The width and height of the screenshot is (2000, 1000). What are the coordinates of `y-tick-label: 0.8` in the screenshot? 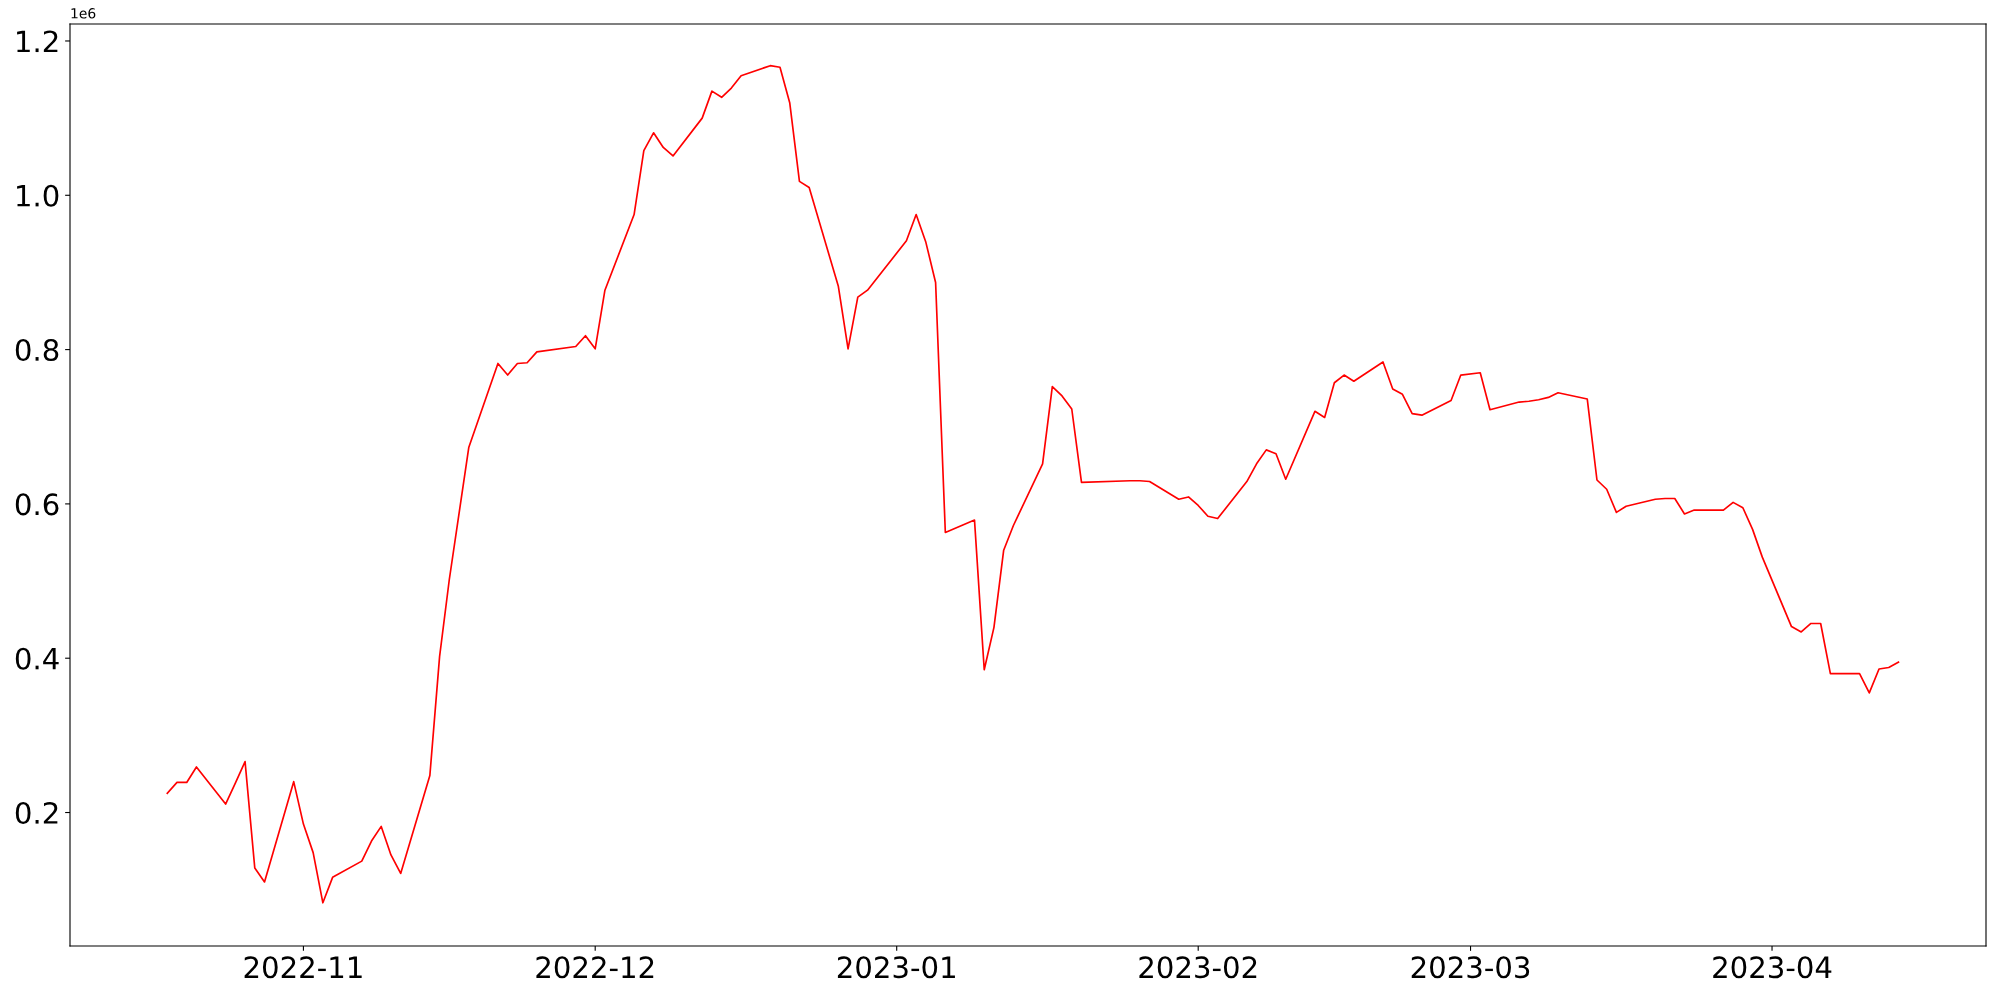 It's located at (37, 350).